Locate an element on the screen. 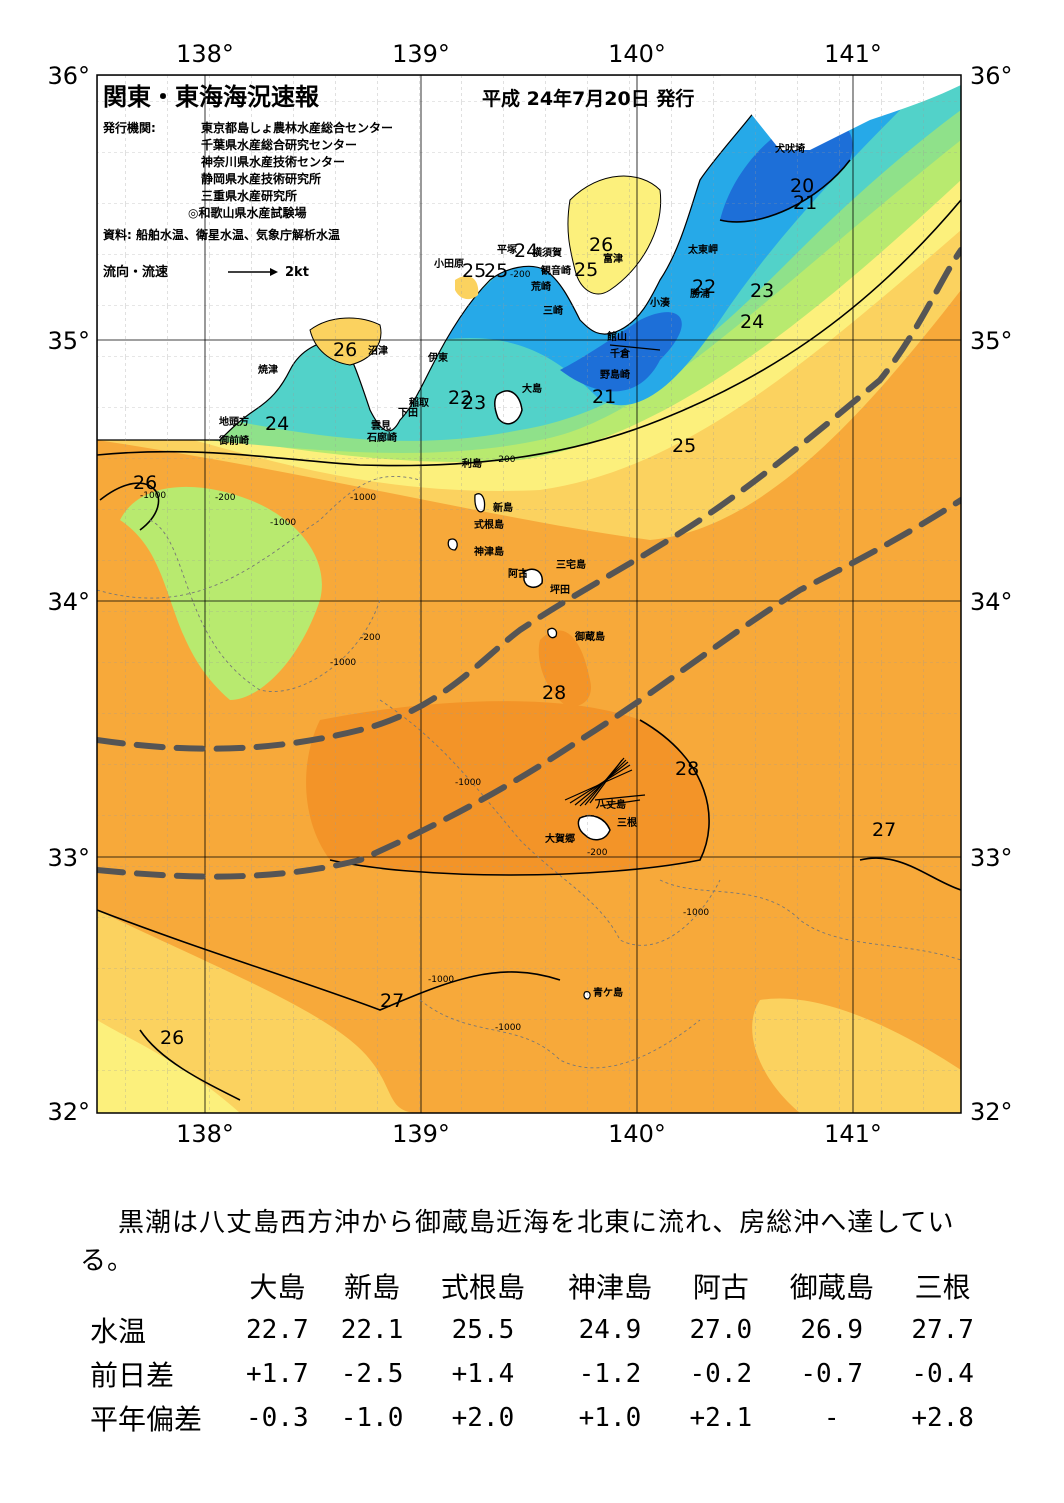 The width and height of the screenshot is (1064, 1503). table-cell: -0.4 is located at coordinates (942, 1374).